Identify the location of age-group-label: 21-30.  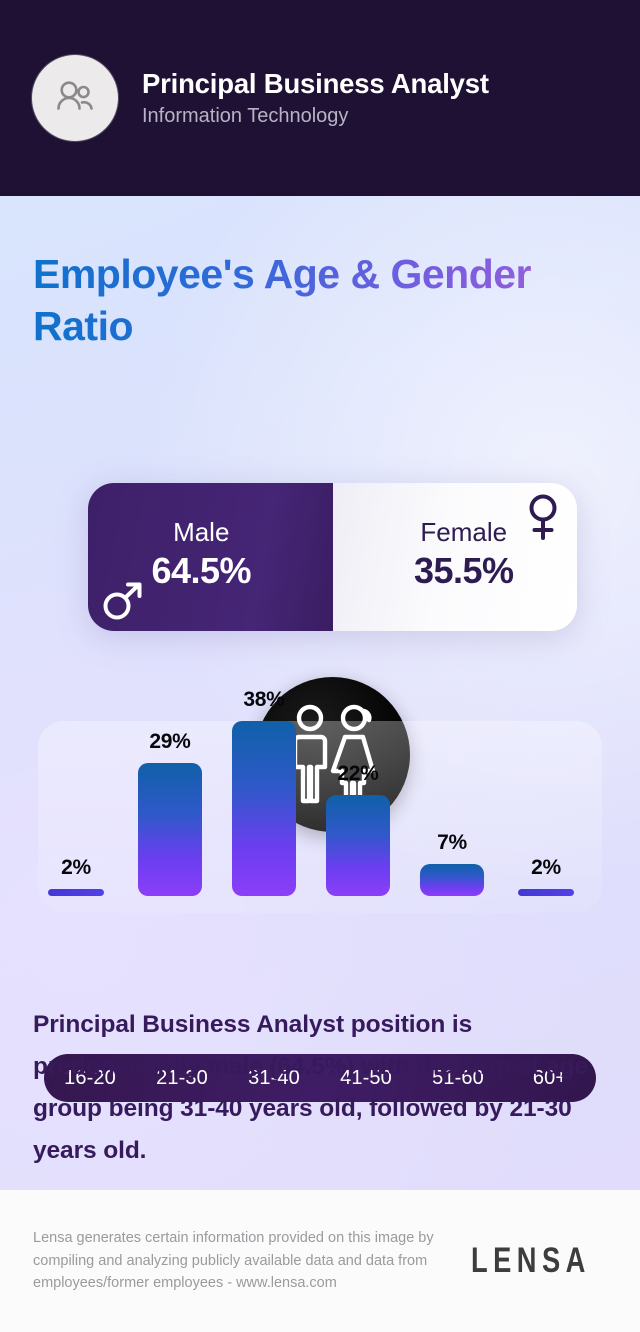
(182, 1077).